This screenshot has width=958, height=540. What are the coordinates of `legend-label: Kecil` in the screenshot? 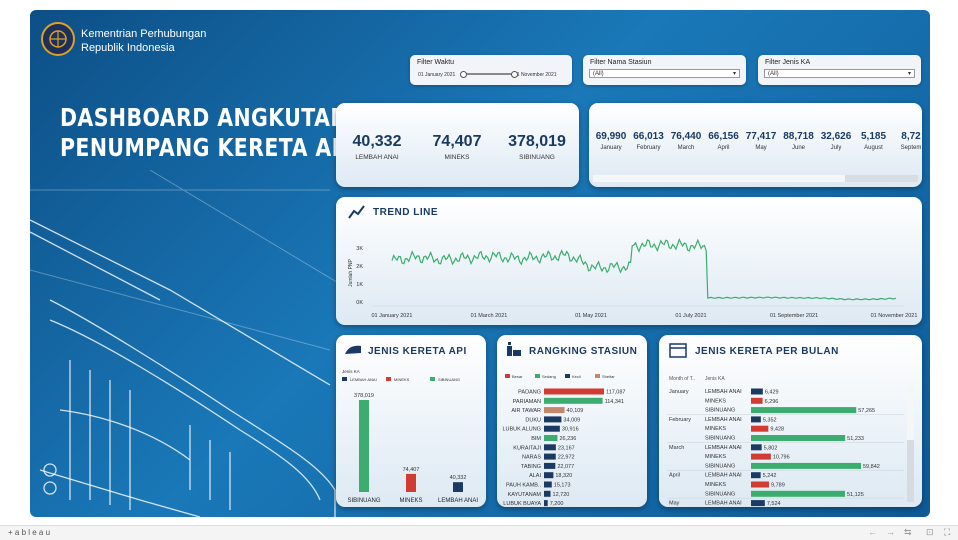 It's located at (576, 376).